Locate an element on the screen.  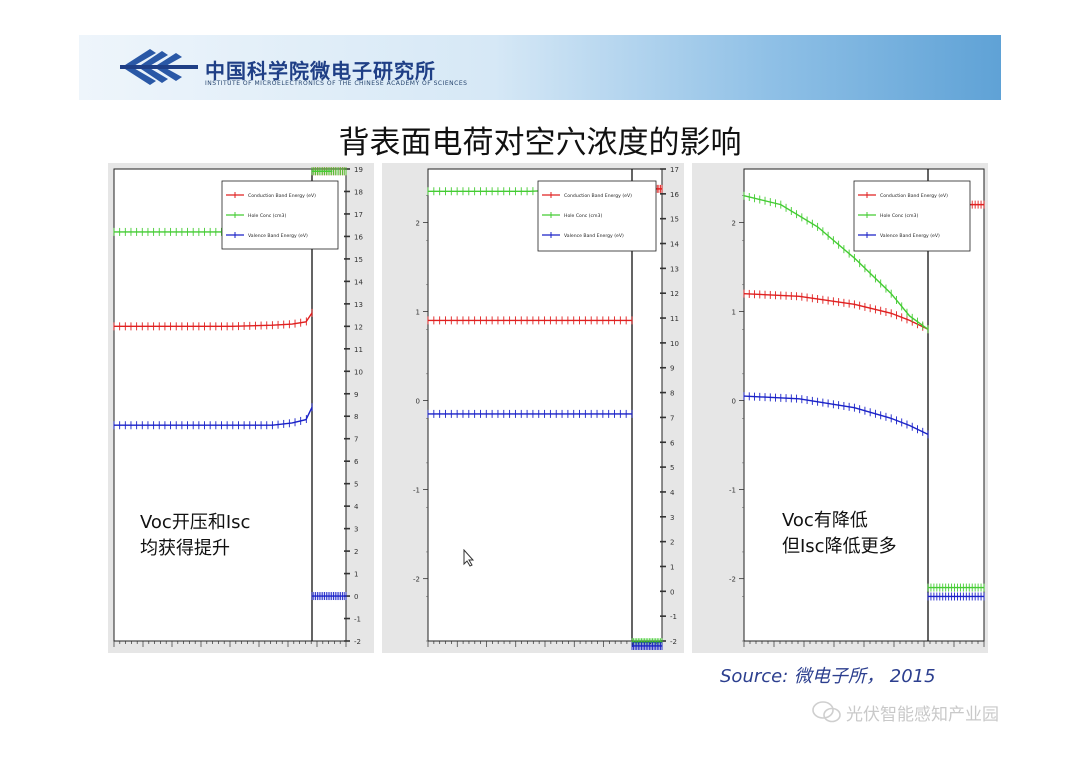
source-label: Source: is located at coordinates (754, 676).